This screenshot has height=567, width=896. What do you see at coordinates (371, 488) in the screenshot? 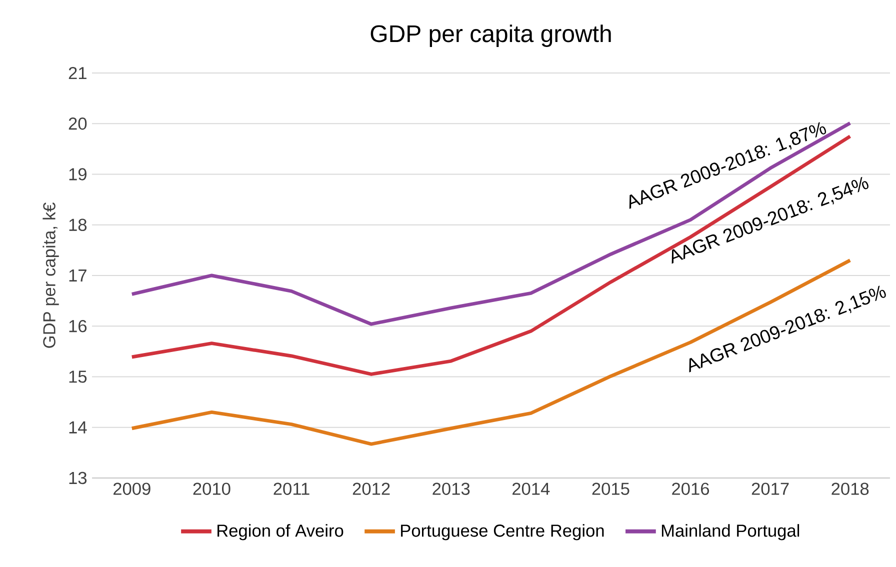
I see `x-tick-label: 2012` at bounding box center [371, 488].